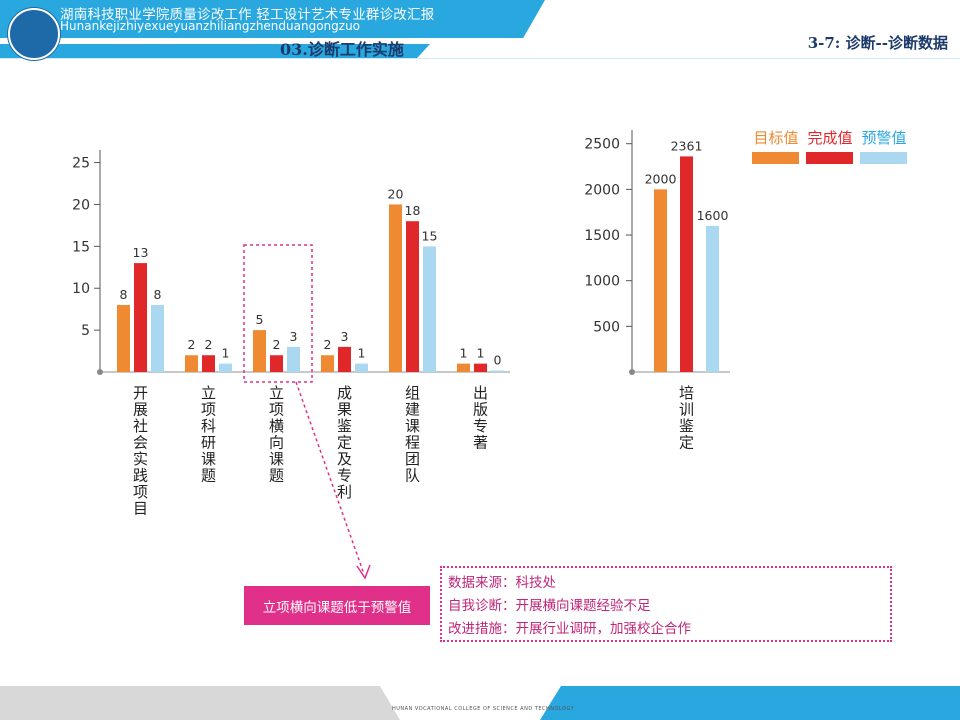 This screenshot has width=960, height=720. What do you see at coordinates (883, 138) in the screenshot?
I see `legend-label: 预警值` at bounding box center [883, 138].